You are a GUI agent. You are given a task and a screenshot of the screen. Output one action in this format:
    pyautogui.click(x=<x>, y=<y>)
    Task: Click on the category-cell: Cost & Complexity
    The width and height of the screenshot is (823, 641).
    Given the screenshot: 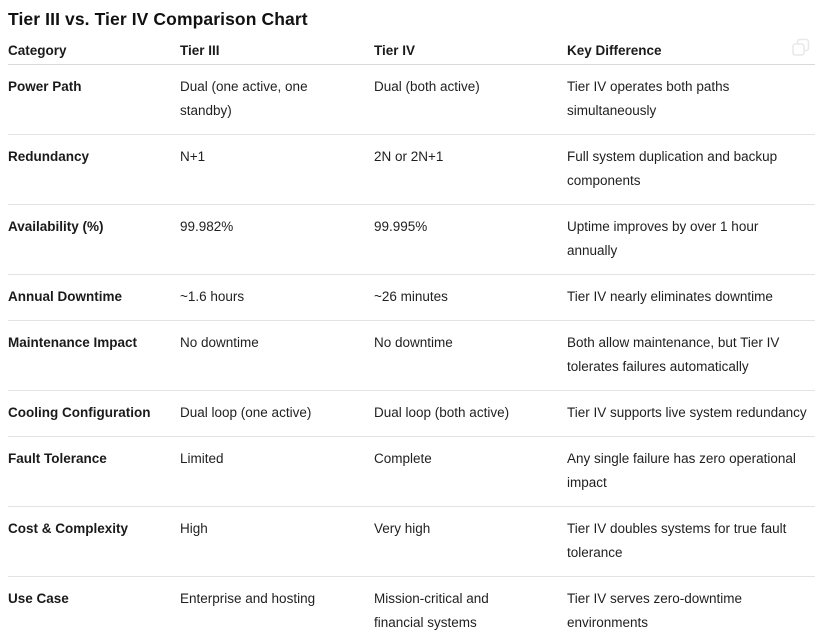 What is the action you would take?
    pyautogui.click(x=94, y=541)
    